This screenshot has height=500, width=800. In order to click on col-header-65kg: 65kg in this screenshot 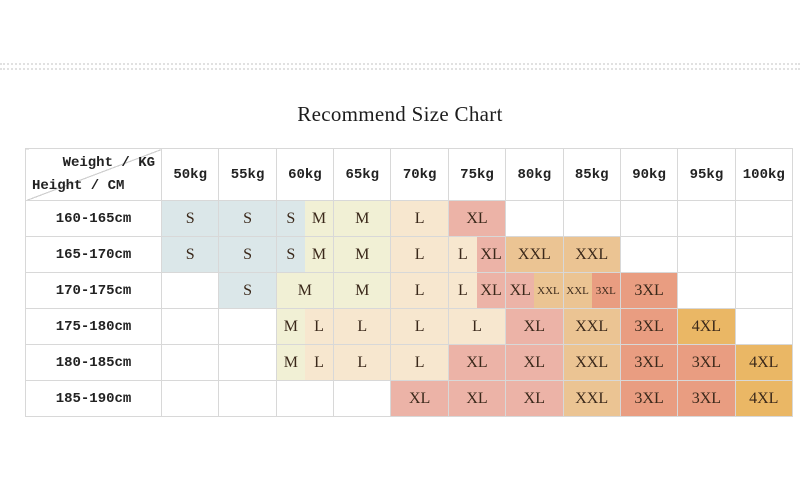, I will do `click(362, 174)`.